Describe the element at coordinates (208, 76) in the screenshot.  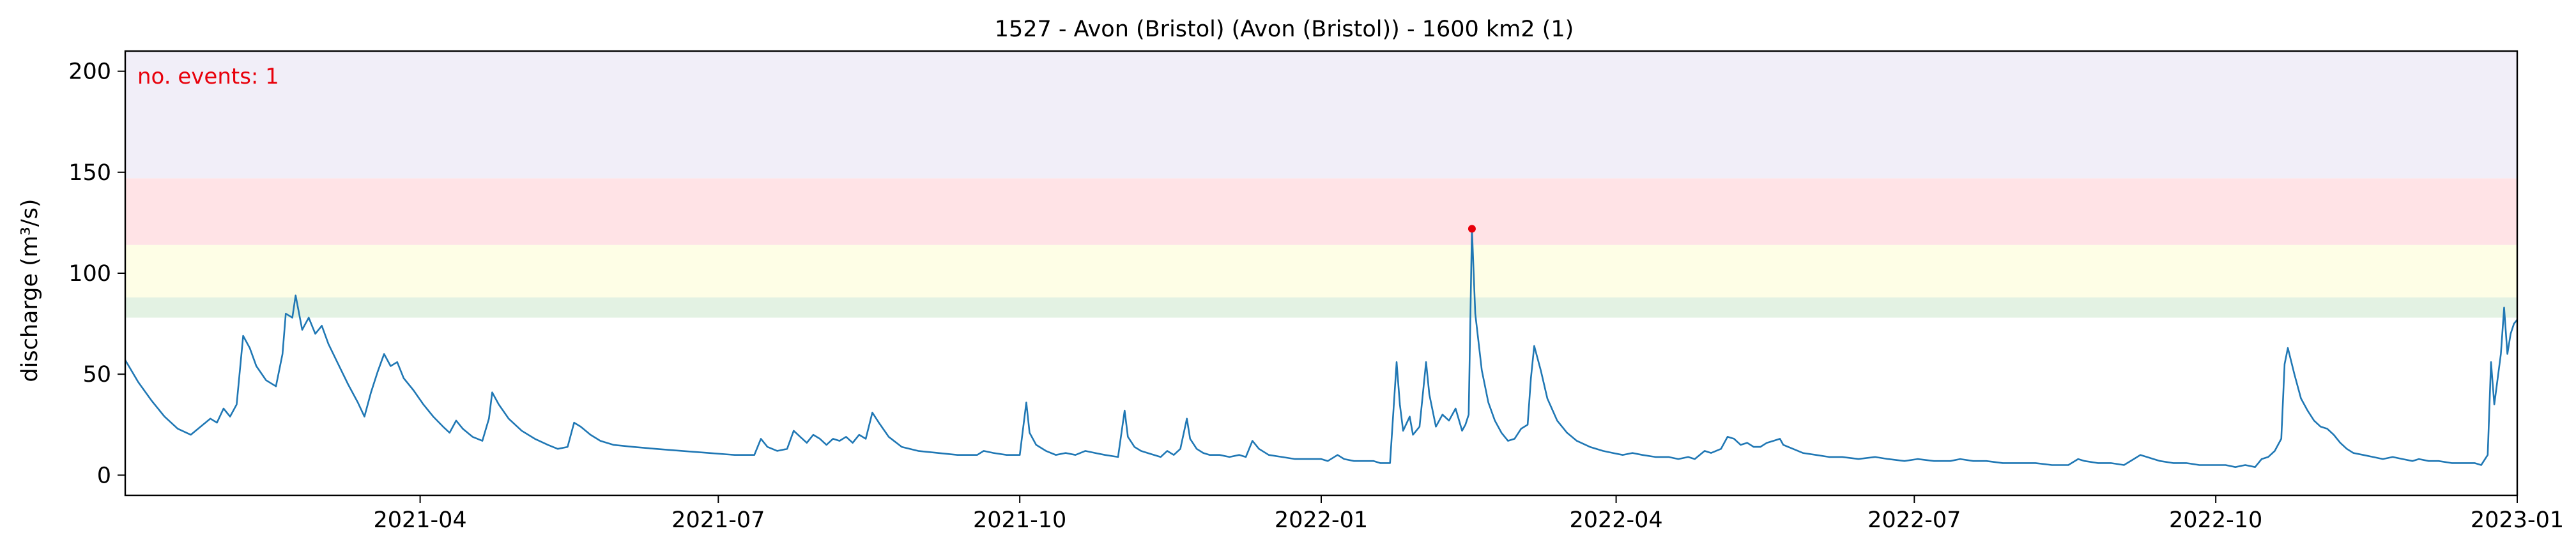
I see `events-annotation: no. events: 1` at that location.